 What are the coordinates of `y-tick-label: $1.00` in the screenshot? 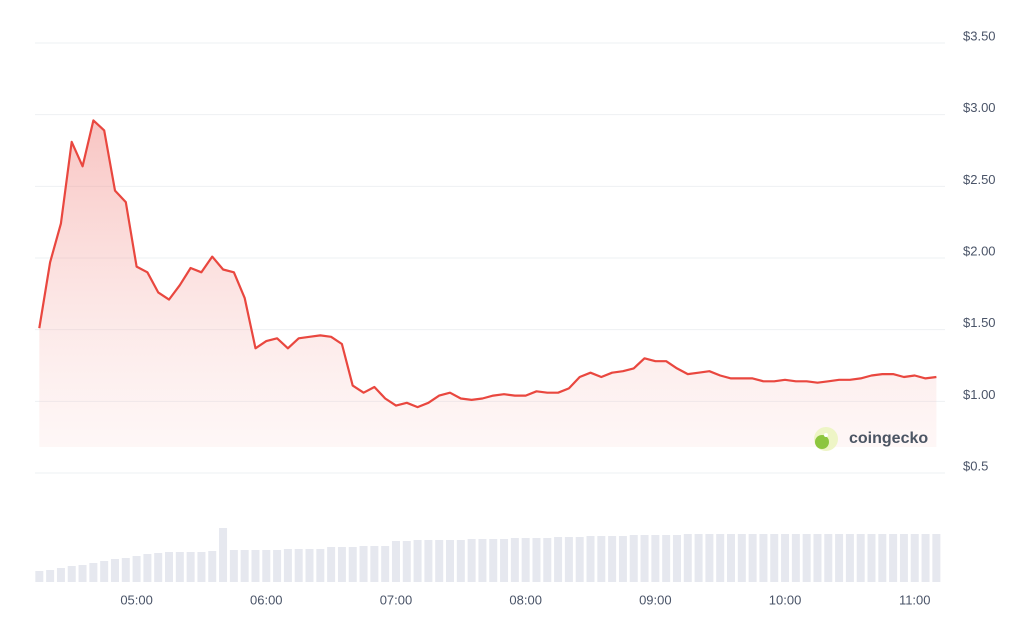 It's located at (979, 394).